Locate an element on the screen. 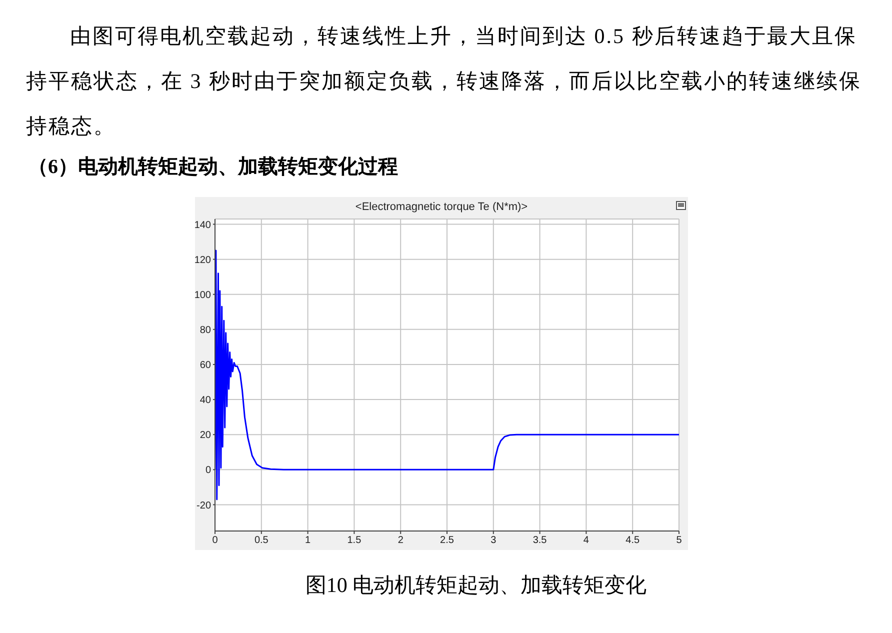 This screenshot has width=892, height=633. y-tick-label: -20 is located at coordinates (204, 506).